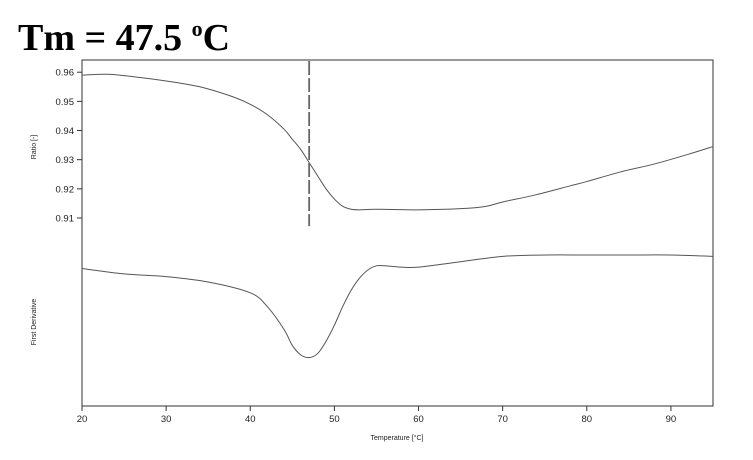  What do you see at coordinates (671, 419) in the screenshot?
I see `x-tick-label: 90` at bounding box center [671, 419].